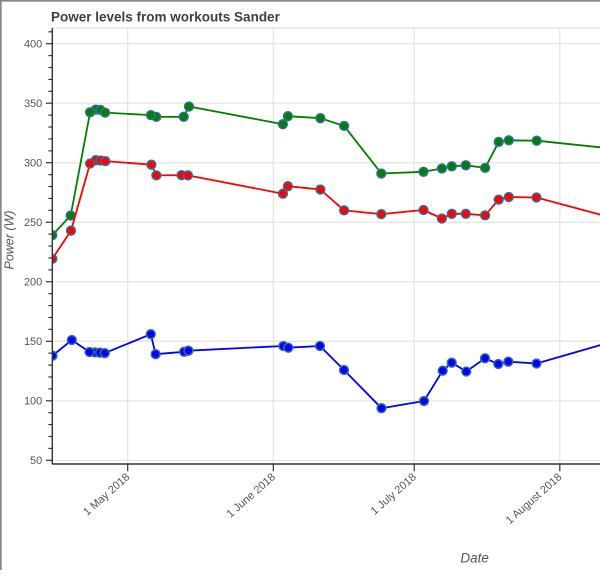 The height and width of the screenshot is (575, 600). I want to click on svg-text: 150, so click(33, 342).